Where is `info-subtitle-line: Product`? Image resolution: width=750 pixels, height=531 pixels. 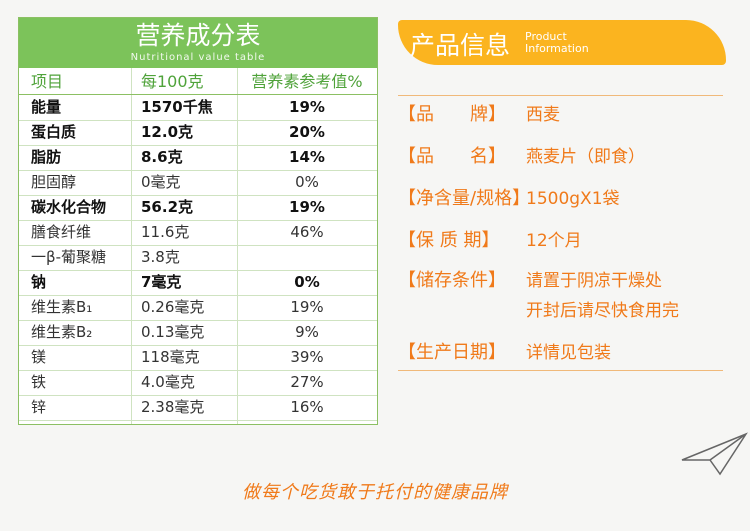
info-subtitle-line: Product is located at coordinates (546, 36).